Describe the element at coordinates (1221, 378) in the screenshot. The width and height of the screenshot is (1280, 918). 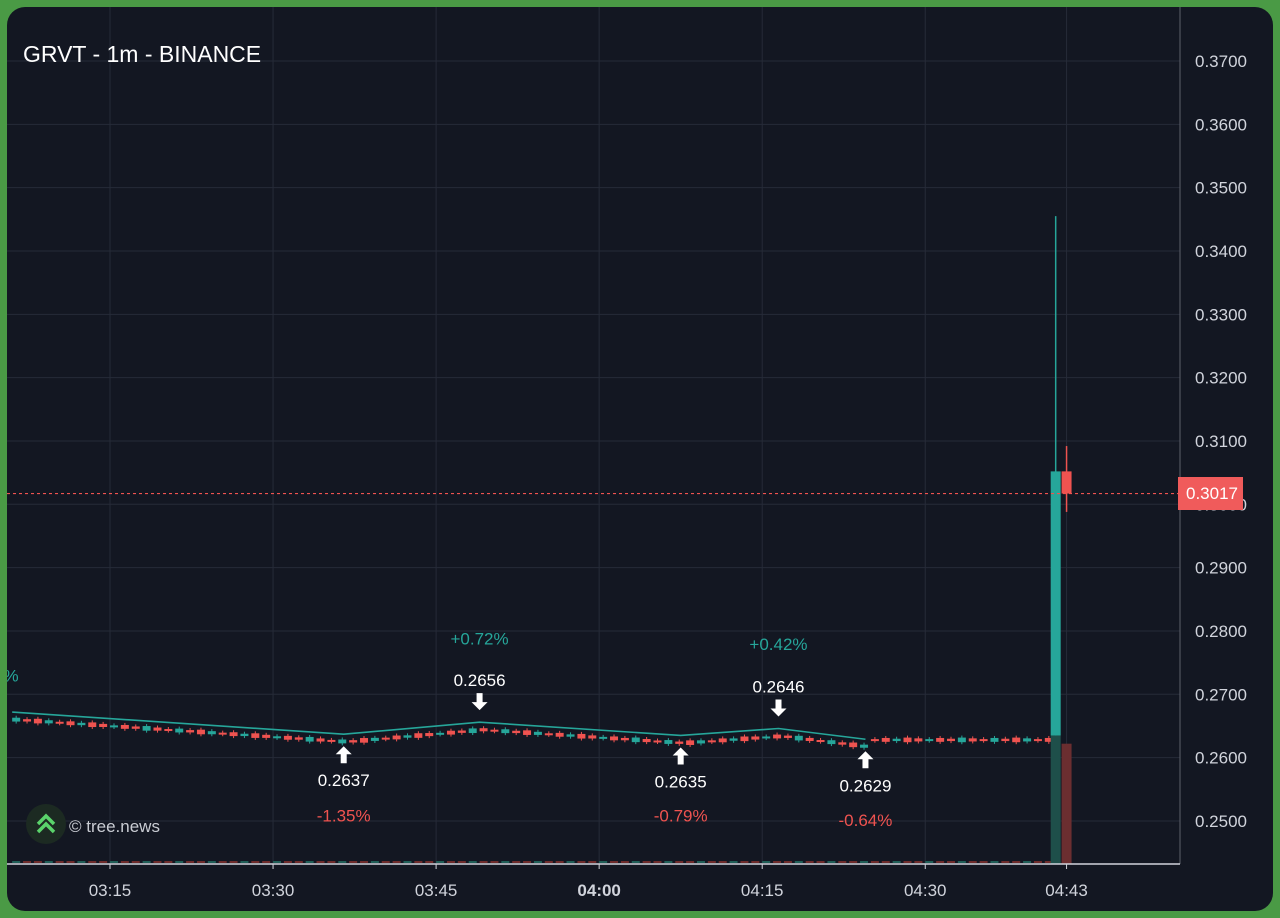
I see `y-tick-label: 0.3200` at that location.